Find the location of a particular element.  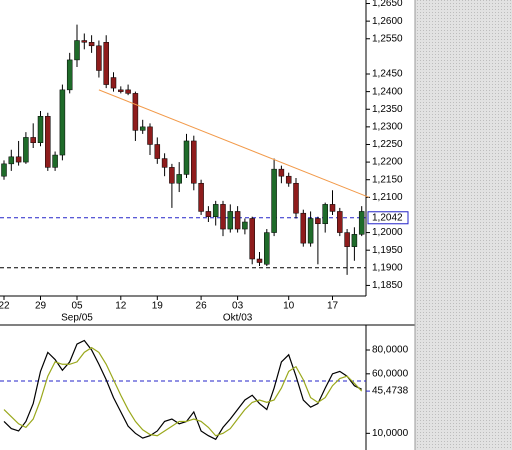

y-tick-label: 1,2200 is located at coordinates (387, 162).